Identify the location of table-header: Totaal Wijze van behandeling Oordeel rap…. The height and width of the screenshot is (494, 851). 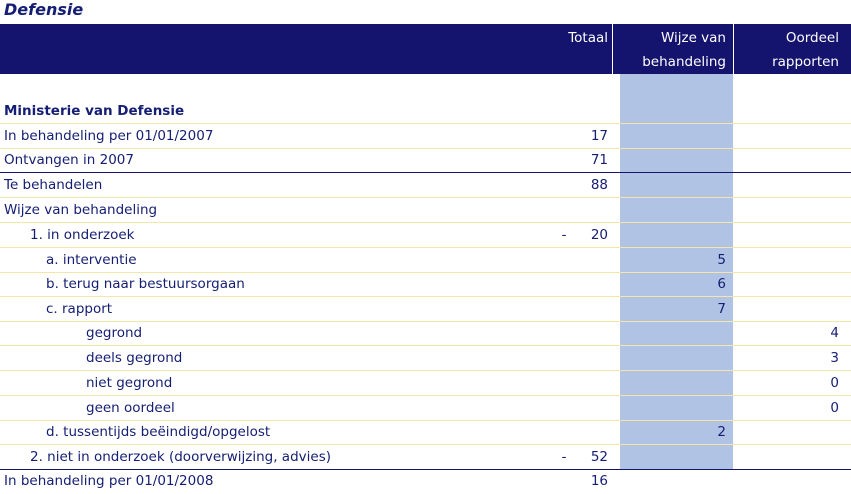
(425, 49).